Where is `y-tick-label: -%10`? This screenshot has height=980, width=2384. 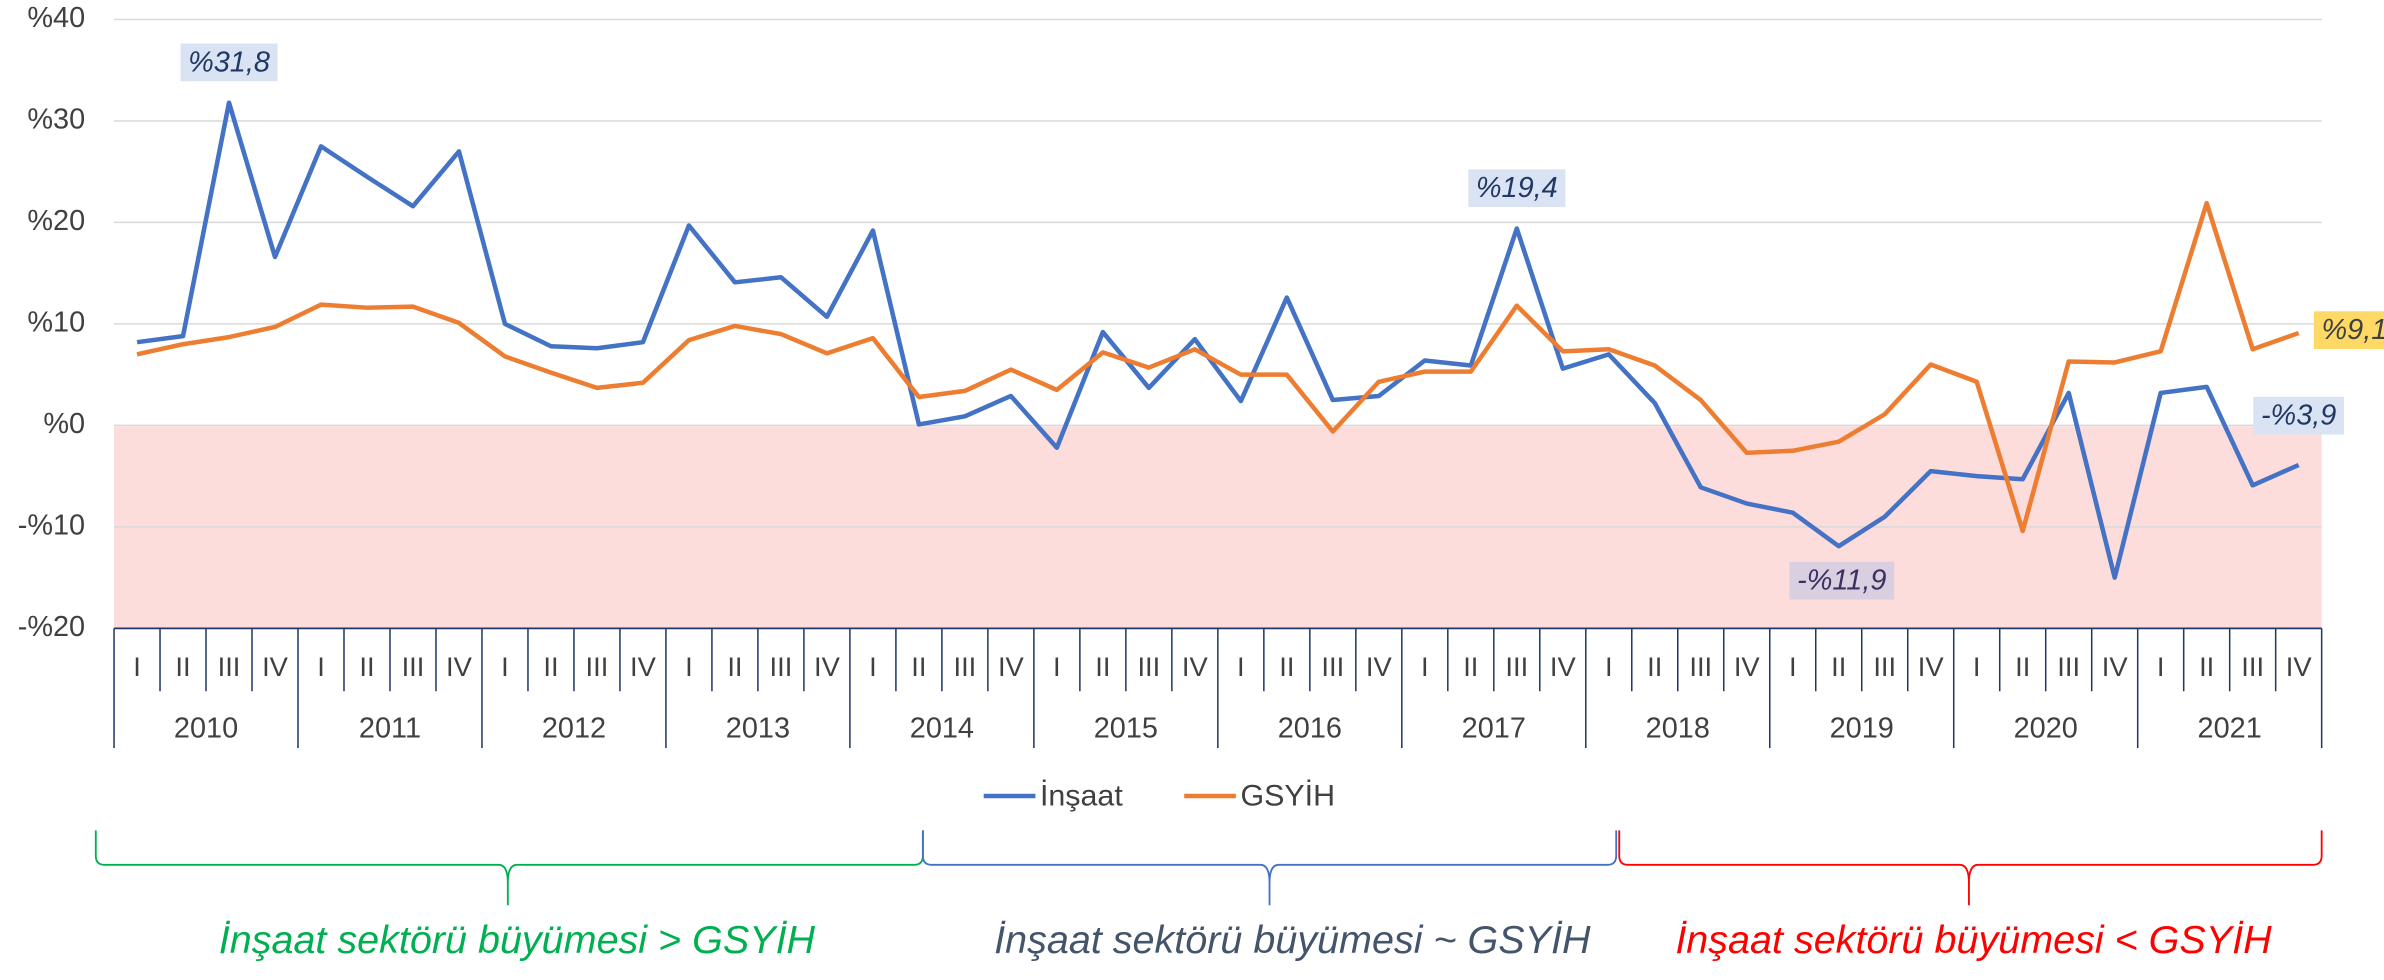
y-tick-label: -%10 is located at coordinates (51, 526).